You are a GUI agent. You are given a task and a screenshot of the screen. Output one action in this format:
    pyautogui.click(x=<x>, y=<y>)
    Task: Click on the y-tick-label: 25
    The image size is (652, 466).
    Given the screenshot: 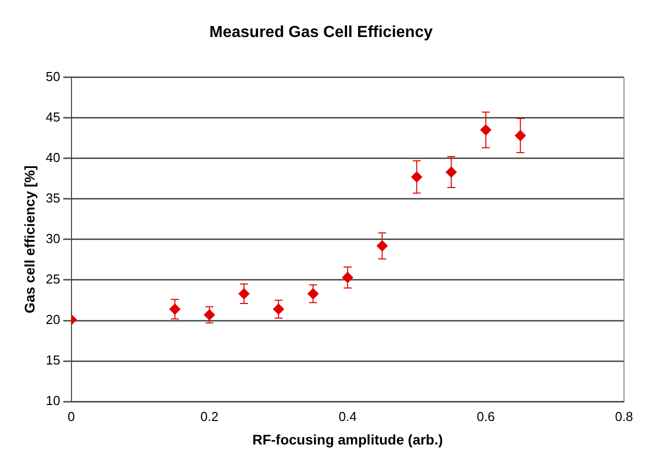 What is the action you would take?
    pyautogui.click(x=53, y=279)
    